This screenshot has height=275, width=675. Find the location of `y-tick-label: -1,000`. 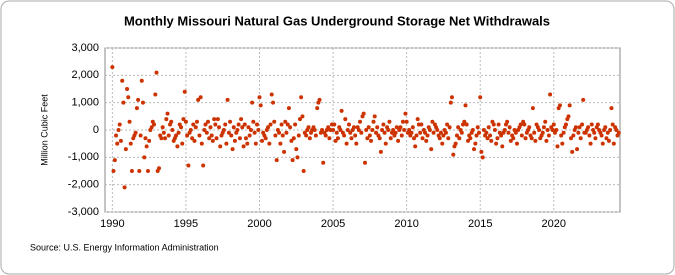

y-tick-label: -1,000 is located at coordinates (83, 157).